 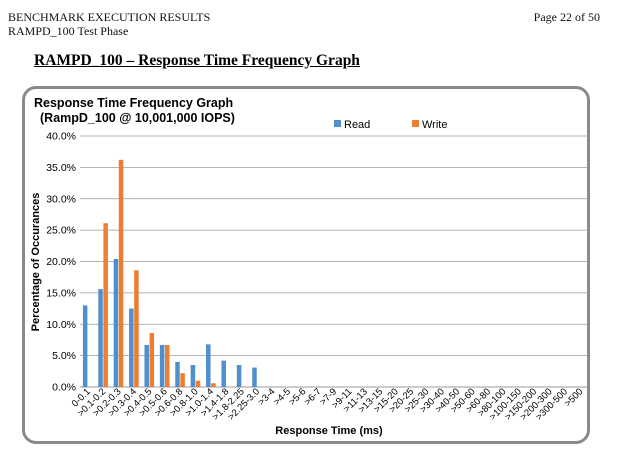 What do you see at coordinates (169, 273) in the screenshot?
I see `bars` at bounding box center [169, 273].